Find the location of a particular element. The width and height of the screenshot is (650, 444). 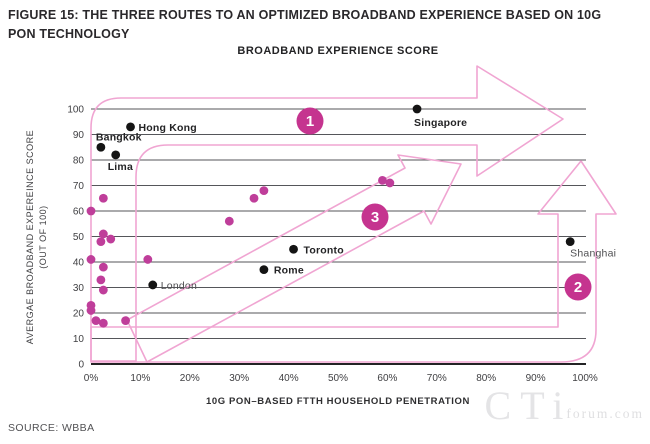

y-tick-90: 90 is located at coordinates (79, 135).